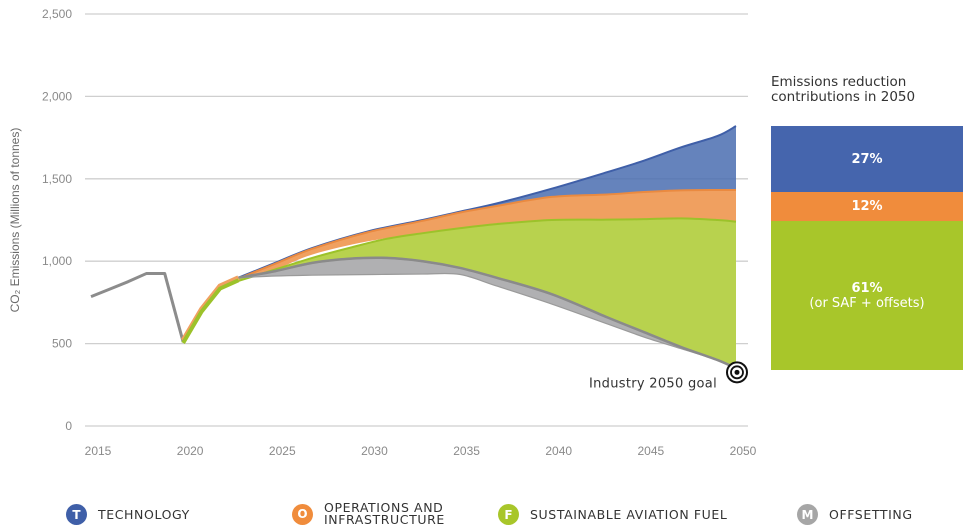  Describe the element at coordinates (384, 513) in the screenshot. I see `legend-label: OPERATIONS AND INFRASTRUCTURE` at that location.